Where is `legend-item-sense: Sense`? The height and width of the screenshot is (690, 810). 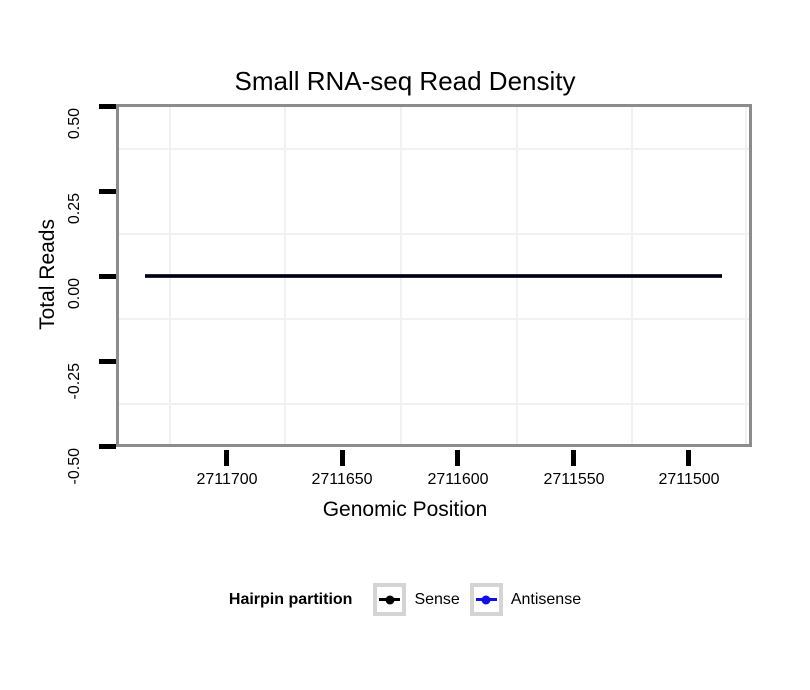 legend-item-sense: Sense is located at coordinates (416, 599).